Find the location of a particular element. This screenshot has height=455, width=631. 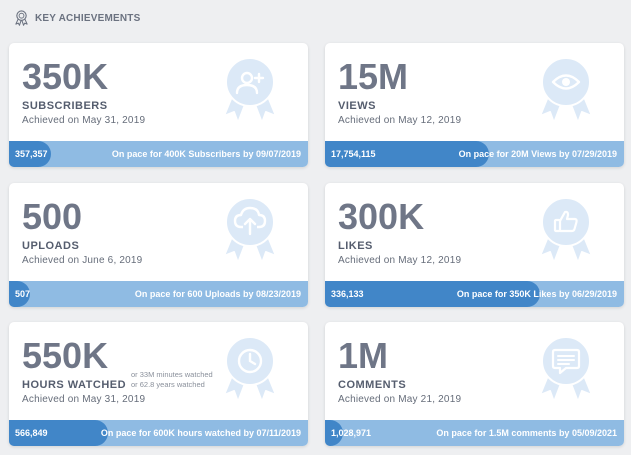

achievement-value: 500 is located at coordinates (52, 216).